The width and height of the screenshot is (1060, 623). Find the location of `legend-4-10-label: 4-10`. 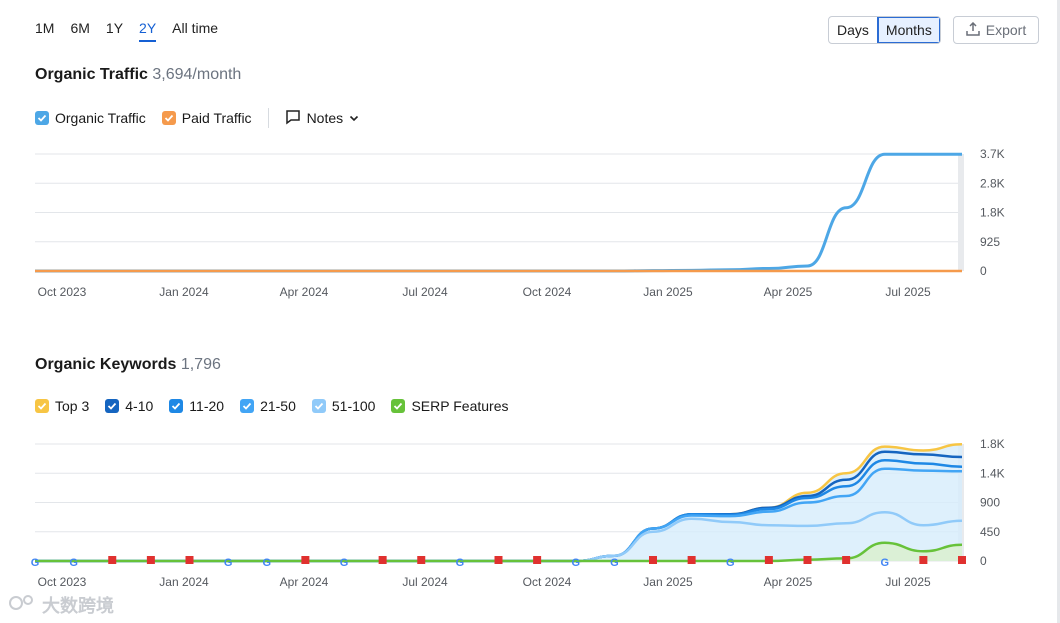

legend-4-10-label: 4-10 is located at coordinates (139, 406).